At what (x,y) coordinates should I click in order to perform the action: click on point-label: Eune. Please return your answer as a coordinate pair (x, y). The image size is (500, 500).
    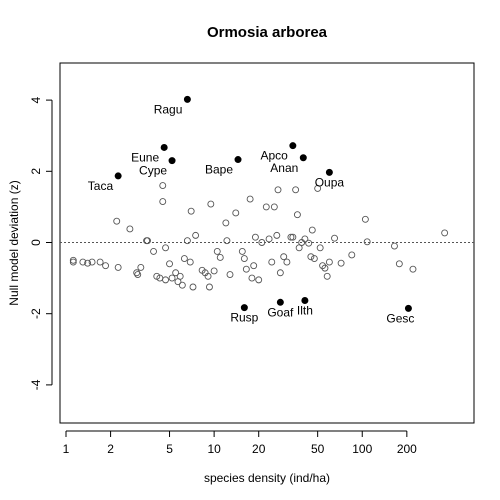
    Looking at the image, I should click on (145, 157).